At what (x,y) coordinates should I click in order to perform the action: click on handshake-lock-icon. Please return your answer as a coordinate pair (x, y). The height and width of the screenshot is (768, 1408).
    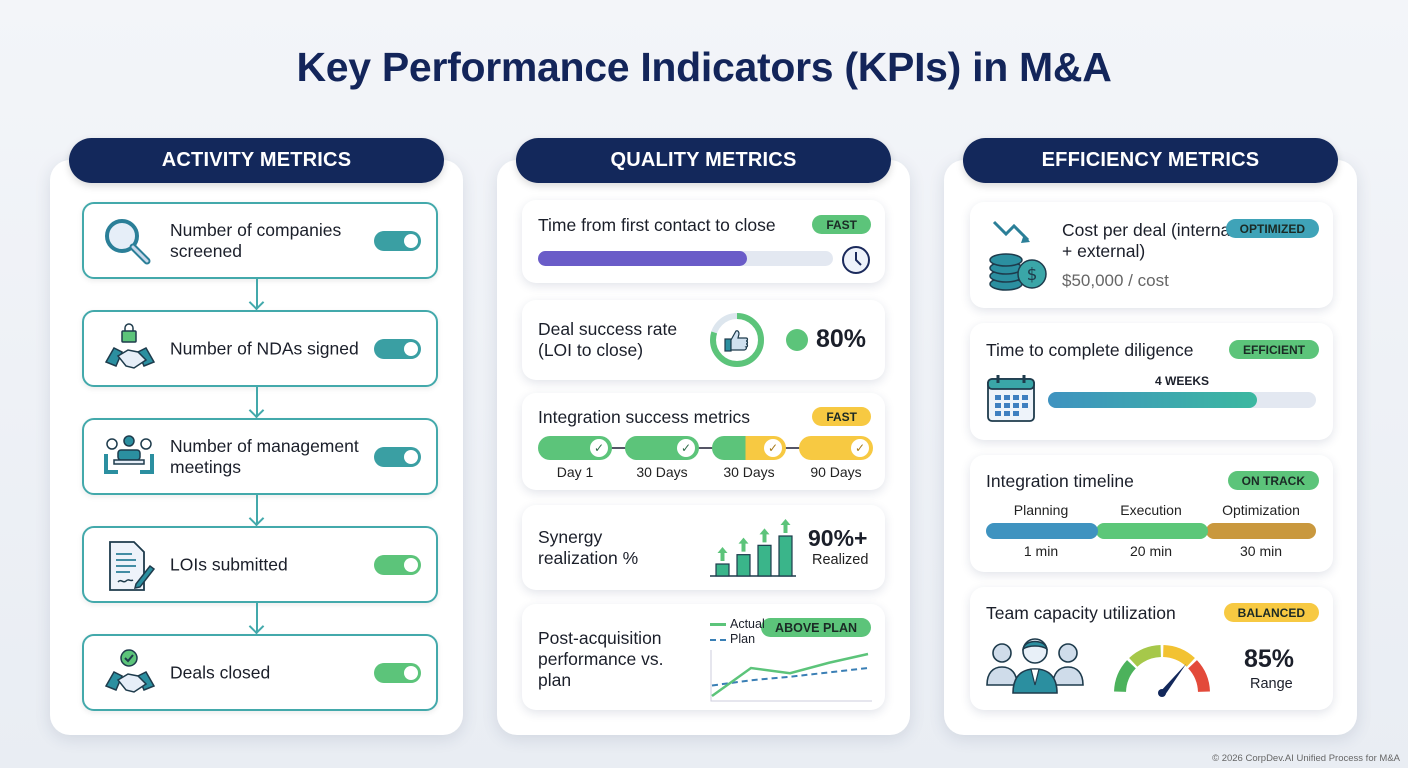
    Looking at the image, I should click on (130, 346).